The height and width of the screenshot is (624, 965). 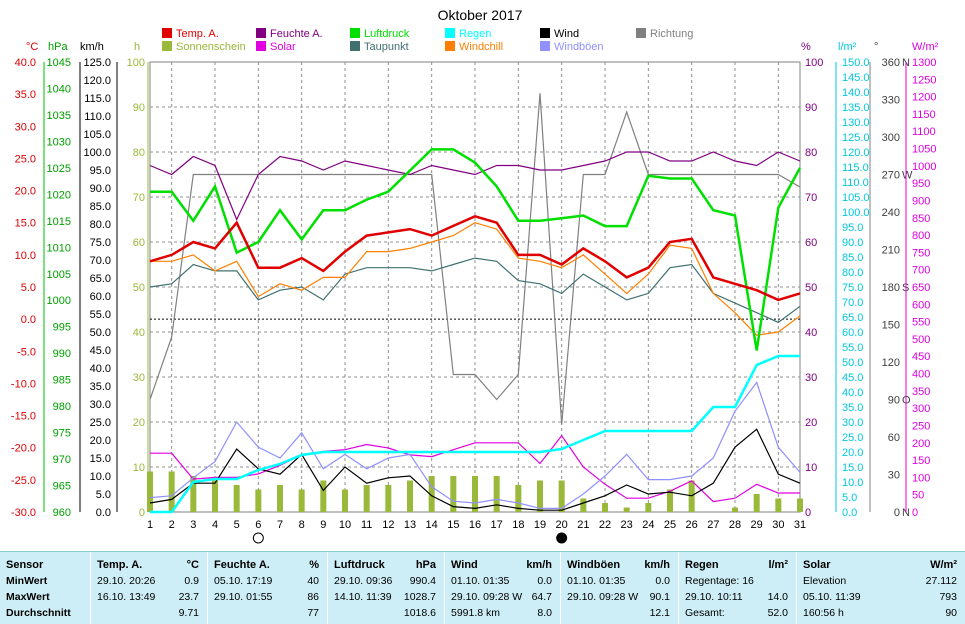 What do you see at coordinates (915, 513) in the screenshot?
I see `solar-axis-tick-label: 0` at bounding box center [915, 513].